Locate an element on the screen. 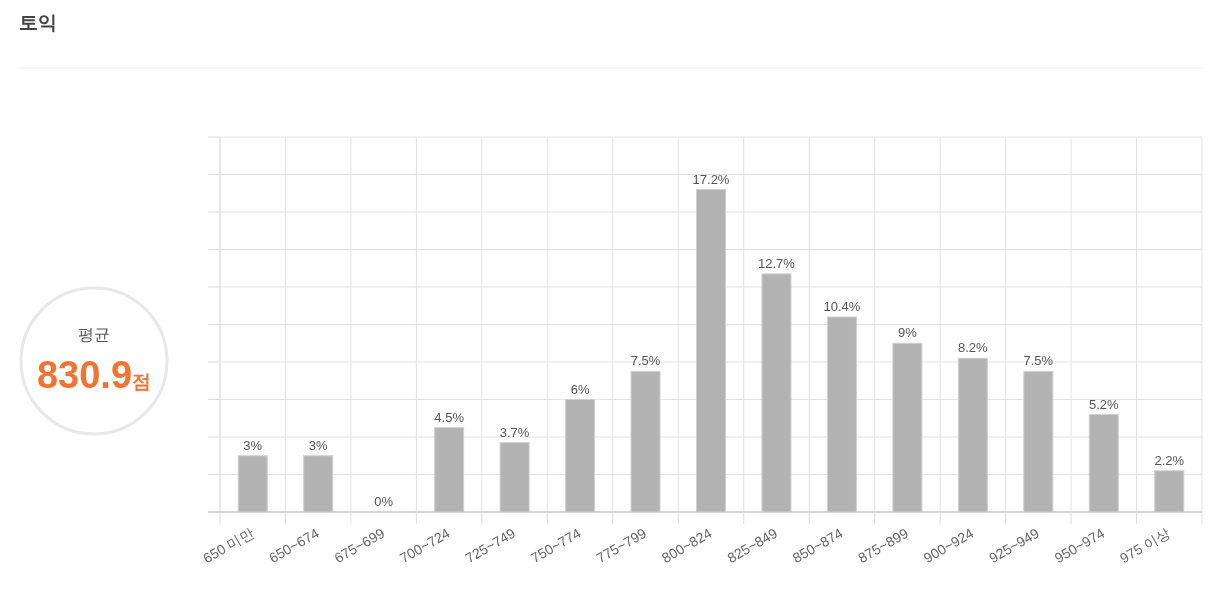 The image size is (1222, 596). data-label: 0% is located at coordinates (384, 501).